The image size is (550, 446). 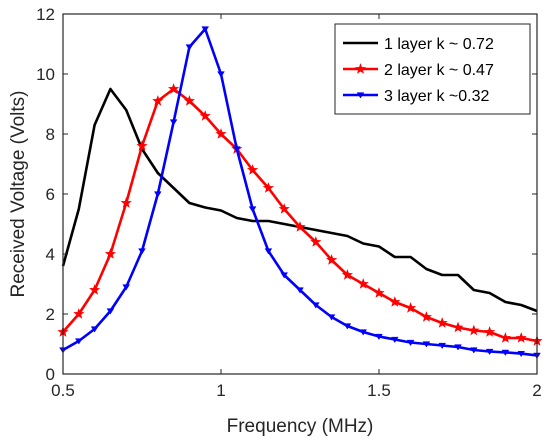 What do you see at coordinates (45, 14) in the screenshot?
I see `y-tick-label: 12` at bounding box center [45, 14].